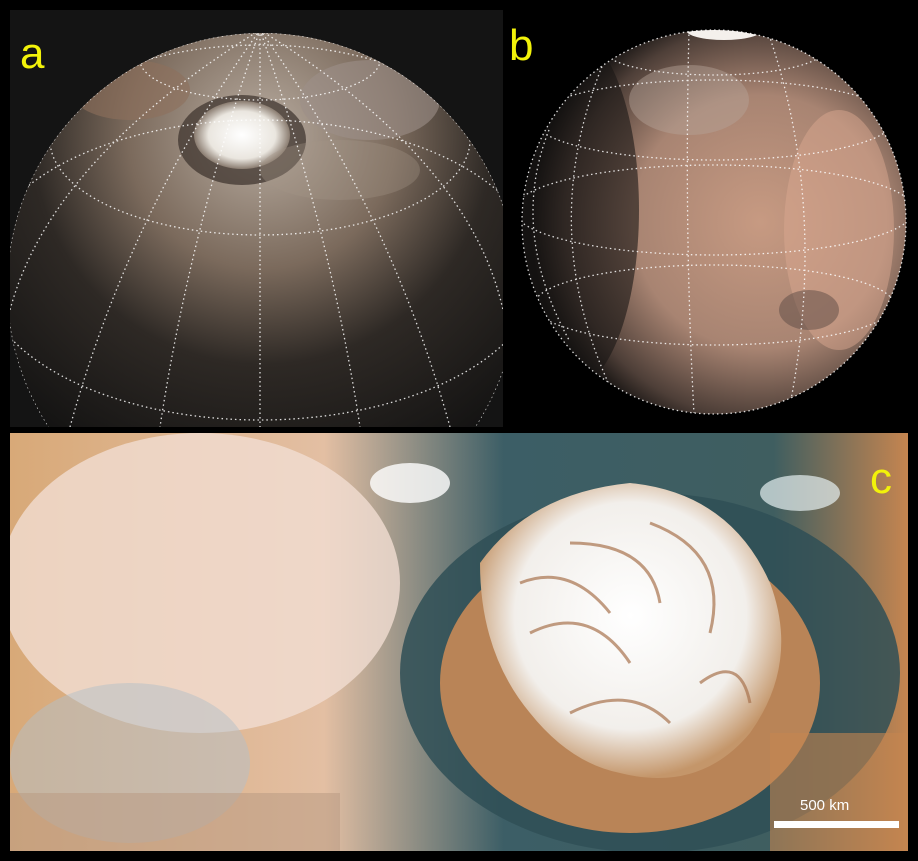  What do you see at coordinates (825, 805) in the screenshot?
I see `scale-bar-label: 500 km` at bounding box center [825, 805].